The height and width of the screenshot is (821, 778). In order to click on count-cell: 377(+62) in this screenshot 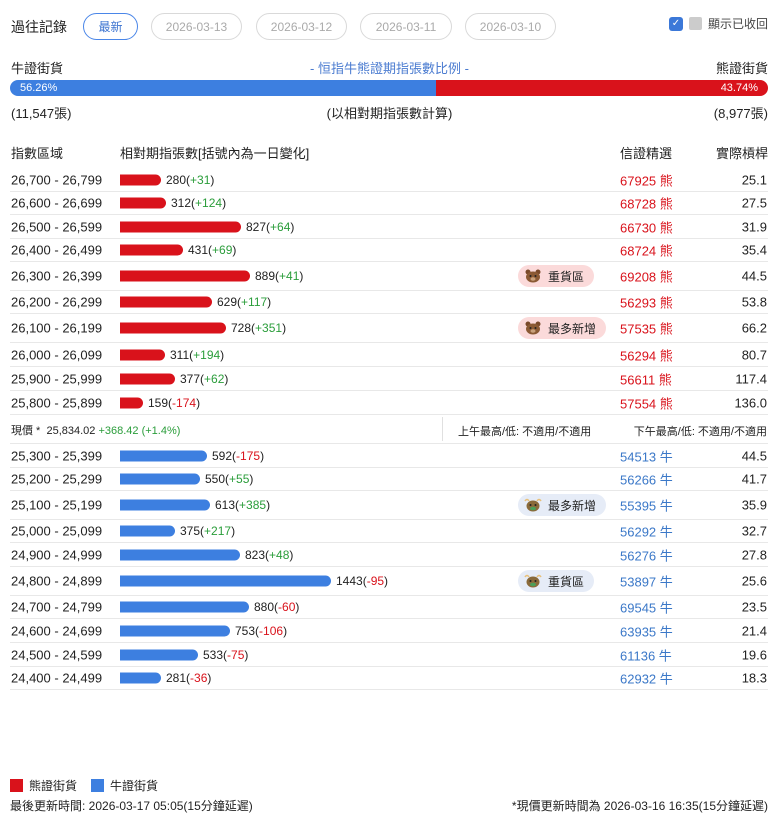, I will do `click(204, 379)`.